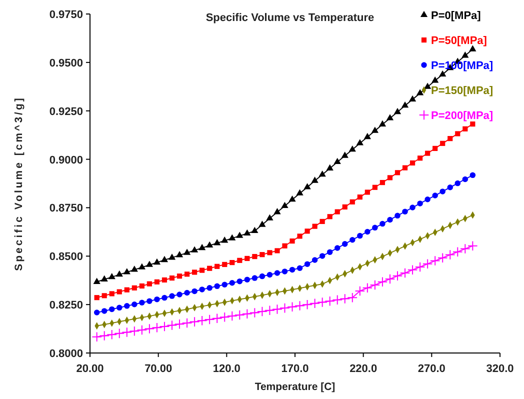  I want to click on x-axis-title: Temperature [C], so click(295, 387).